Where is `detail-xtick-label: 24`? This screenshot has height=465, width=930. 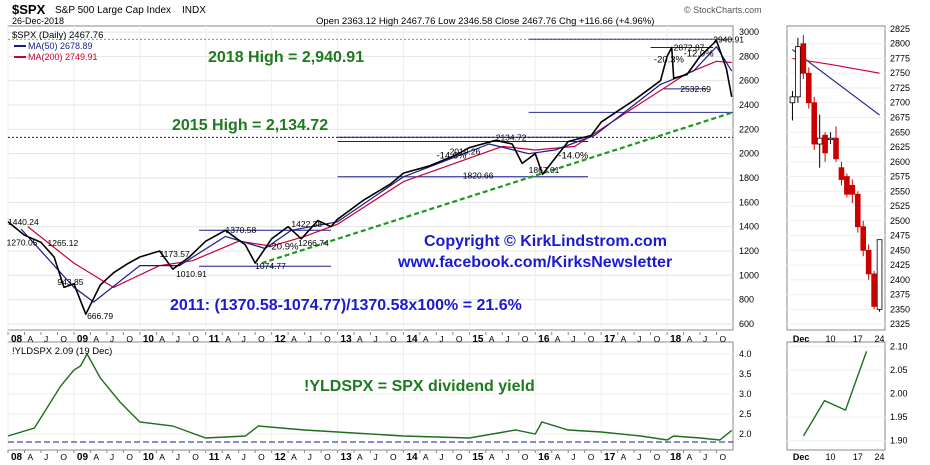 detail-xtick-label: 24 is located at coordinates (880, 339).